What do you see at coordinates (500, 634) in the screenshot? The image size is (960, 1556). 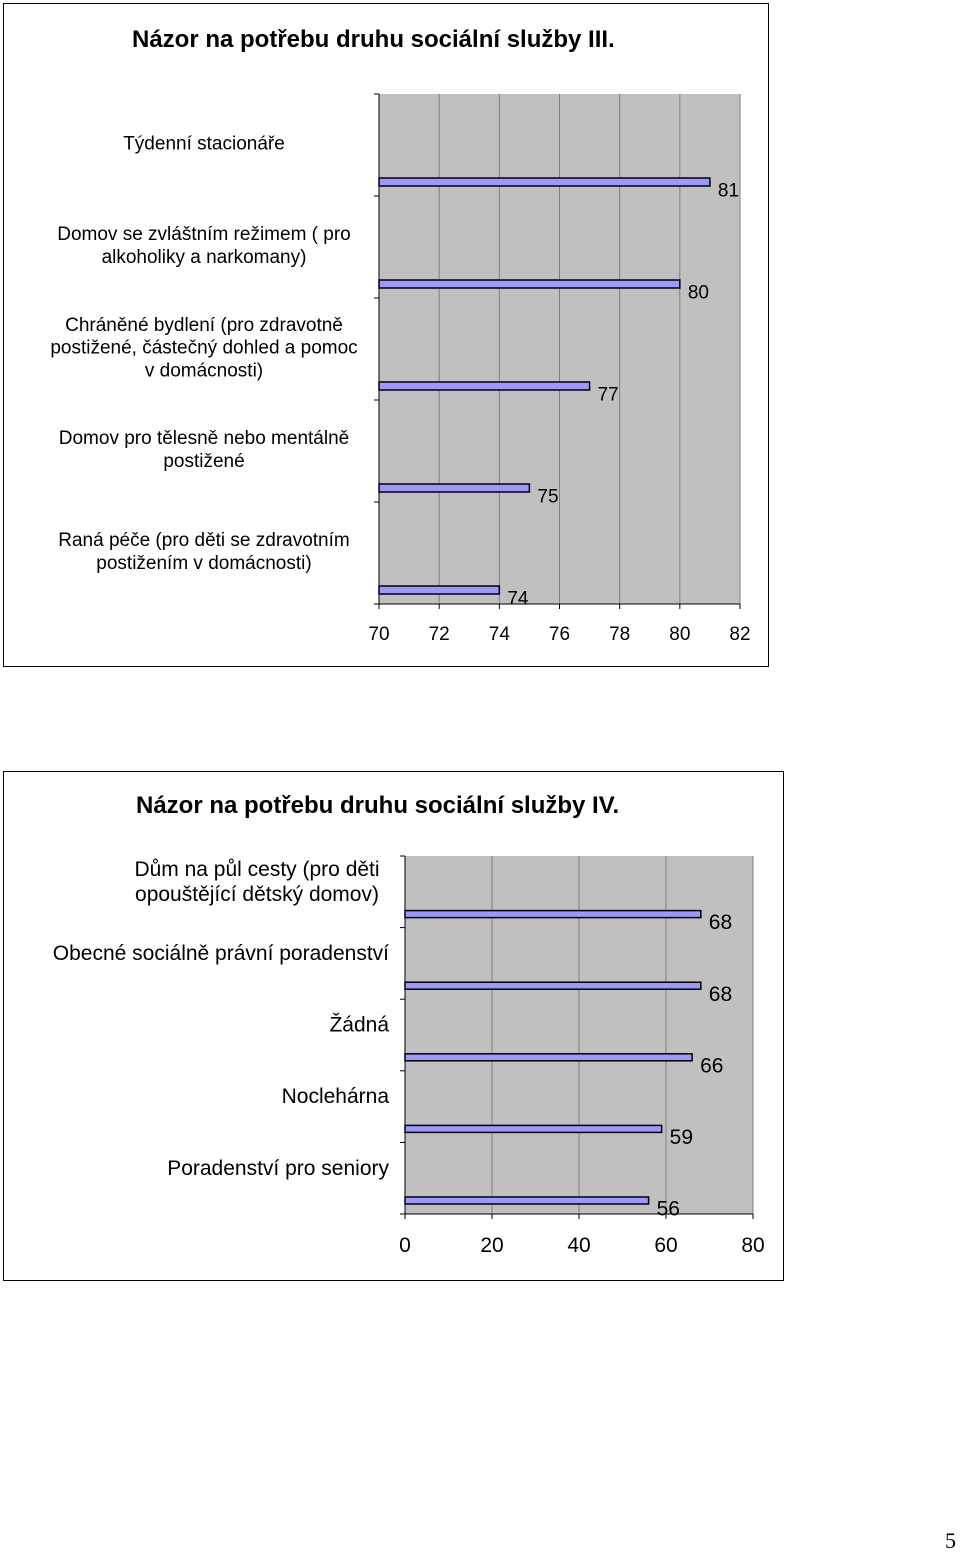 I see `x-tick-label: 74` at bounding box center [500, 634].